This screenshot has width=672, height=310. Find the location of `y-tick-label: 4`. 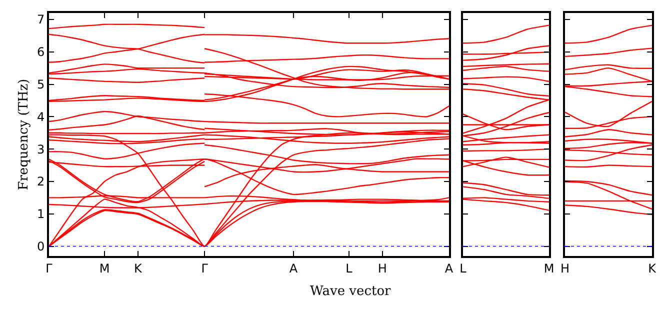

y-tick-label: 4 is located at coordinates (40, 117).